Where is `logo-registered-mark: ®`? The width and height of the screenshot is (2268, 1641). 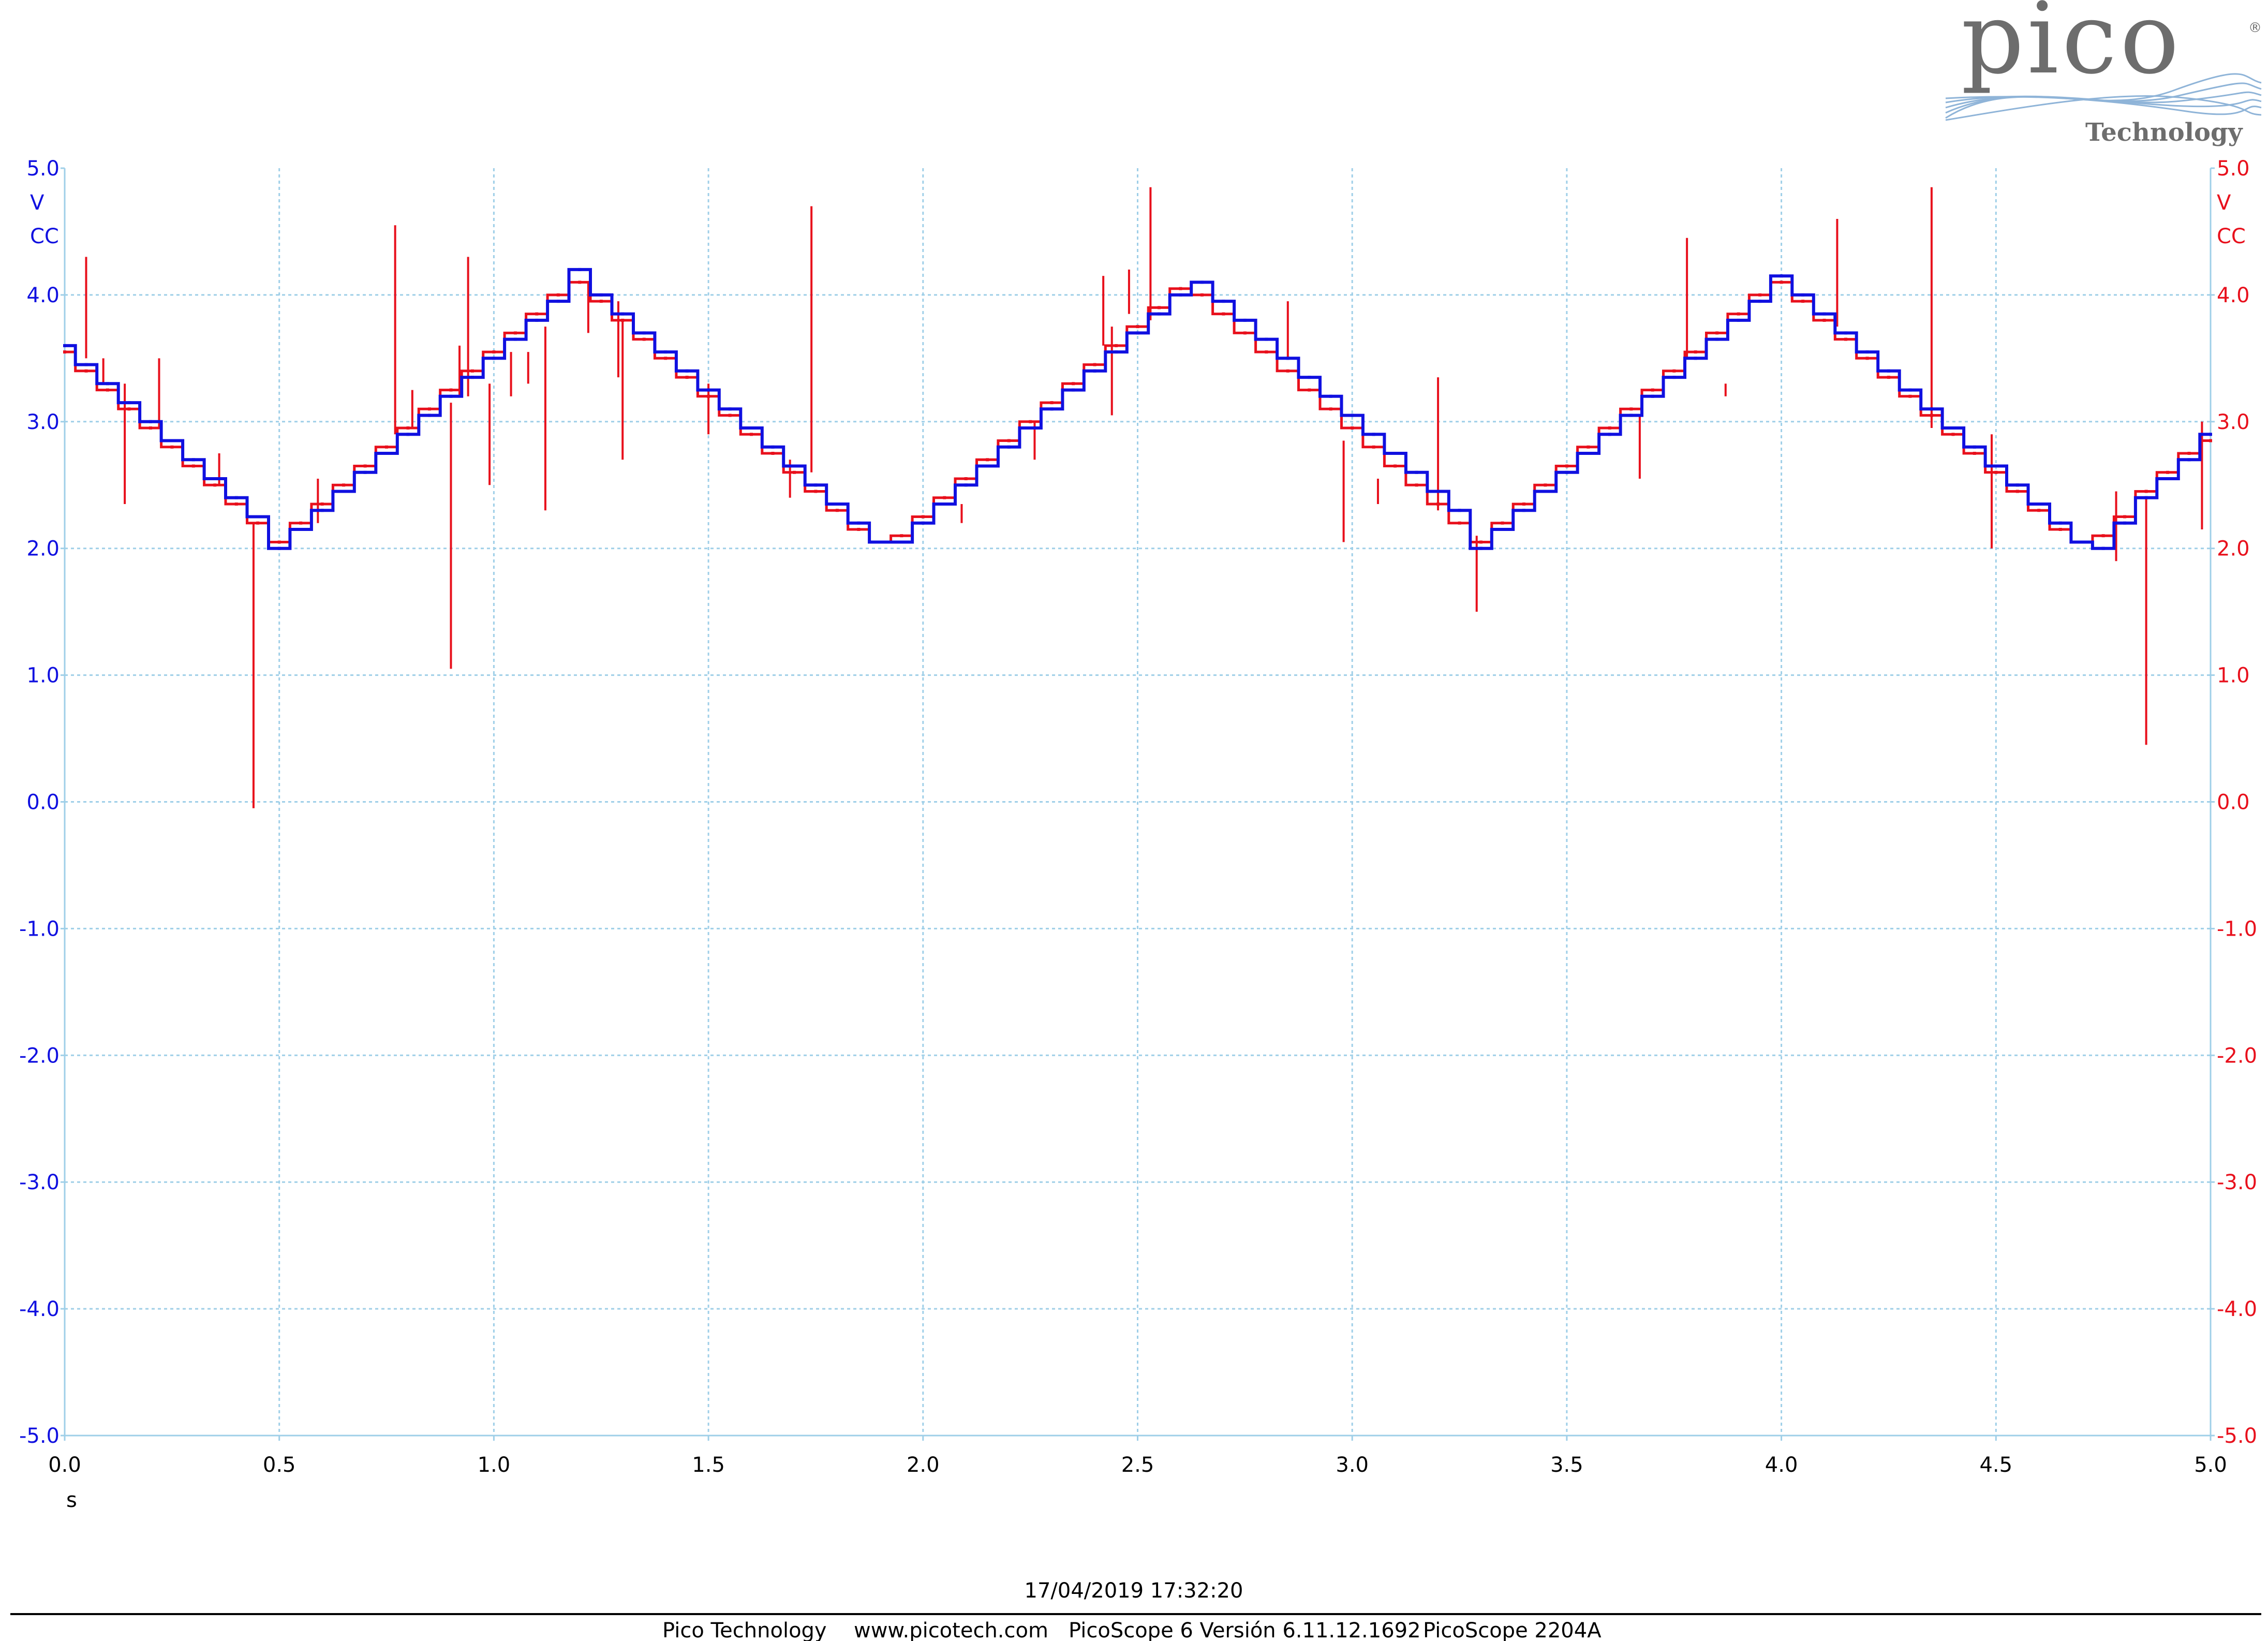
logo-registered-mark: ® is located at coordinates (2255, 28).